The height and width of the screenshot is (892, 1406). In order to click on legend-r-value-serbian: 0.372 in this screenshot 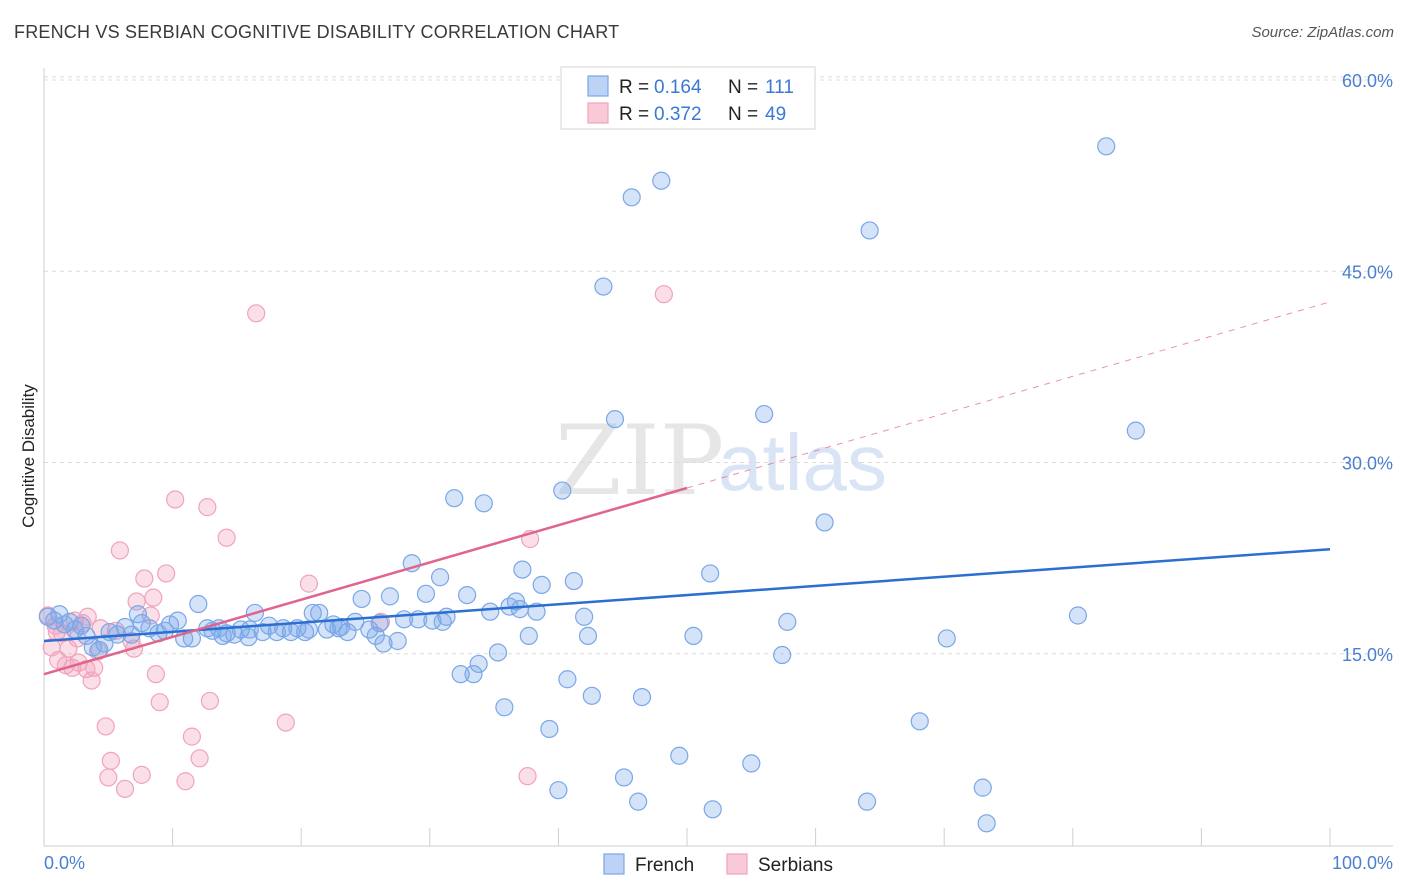, I will do `click(678, 114)`.